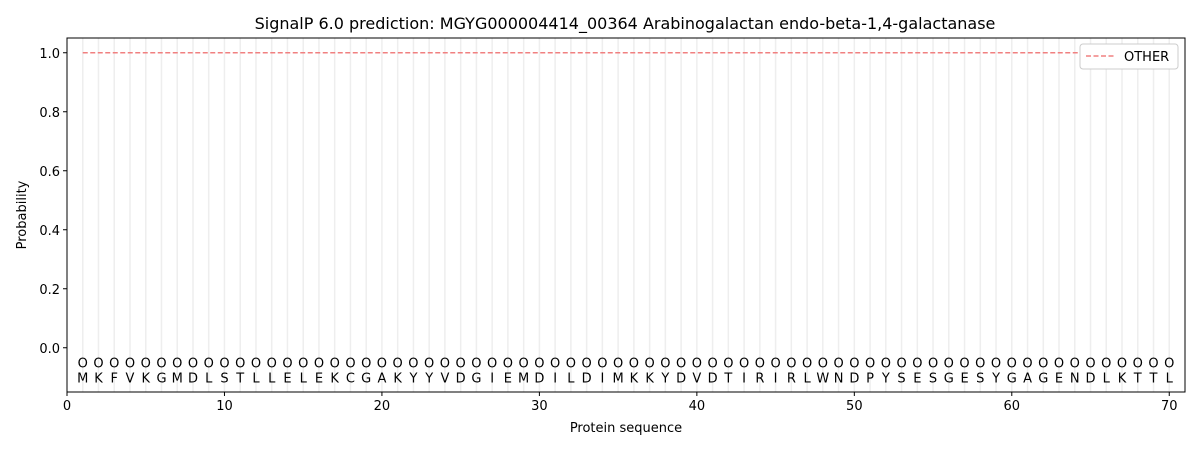 This screenshot has width=1200, height=454. I want to click on residue-label: W, so click(822, 378).